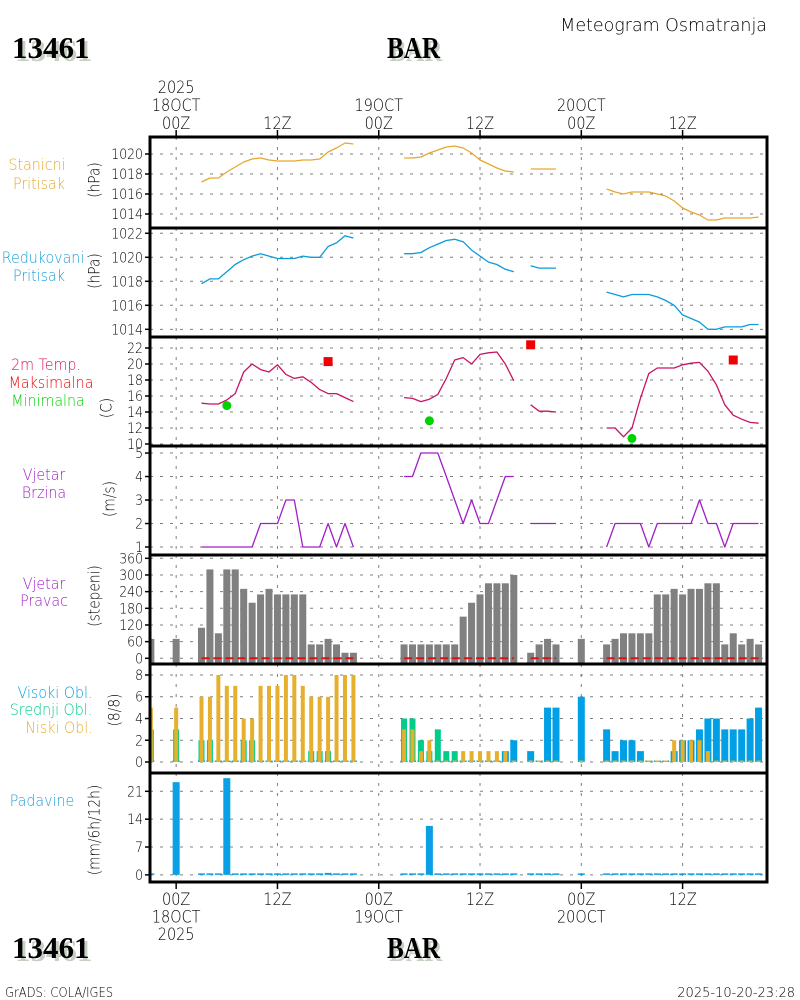 The height and width of the screenshot is (1000, 800). Describe the element at coordinates (139, 676) in the screenshot. I see `y-tick-label: 8` at that location.